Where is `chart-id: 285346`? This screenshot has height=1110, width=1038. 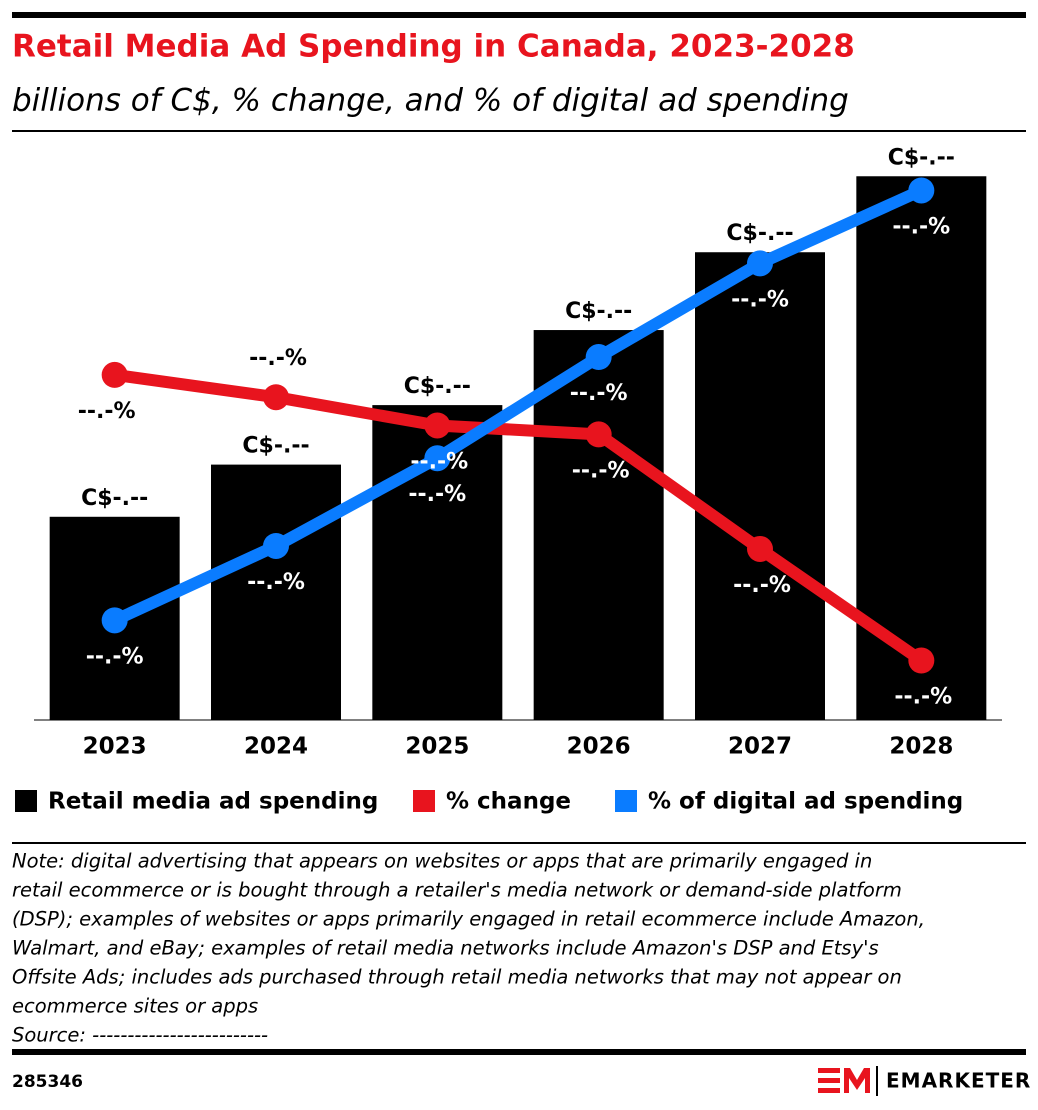
chart-id: 285346 is located at coordinates (47, 1082).